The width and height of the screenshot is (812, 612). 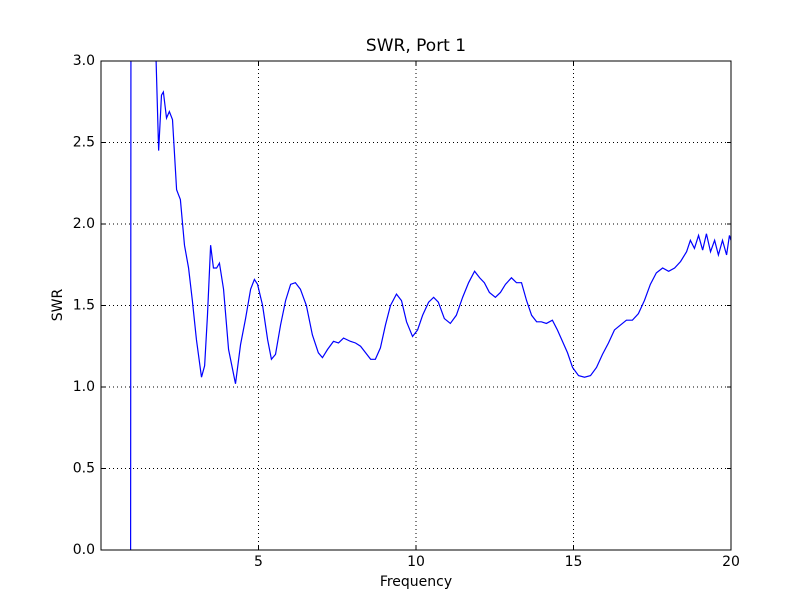 I want to click on x-tick-label: 15, so click(x=574, y=562).